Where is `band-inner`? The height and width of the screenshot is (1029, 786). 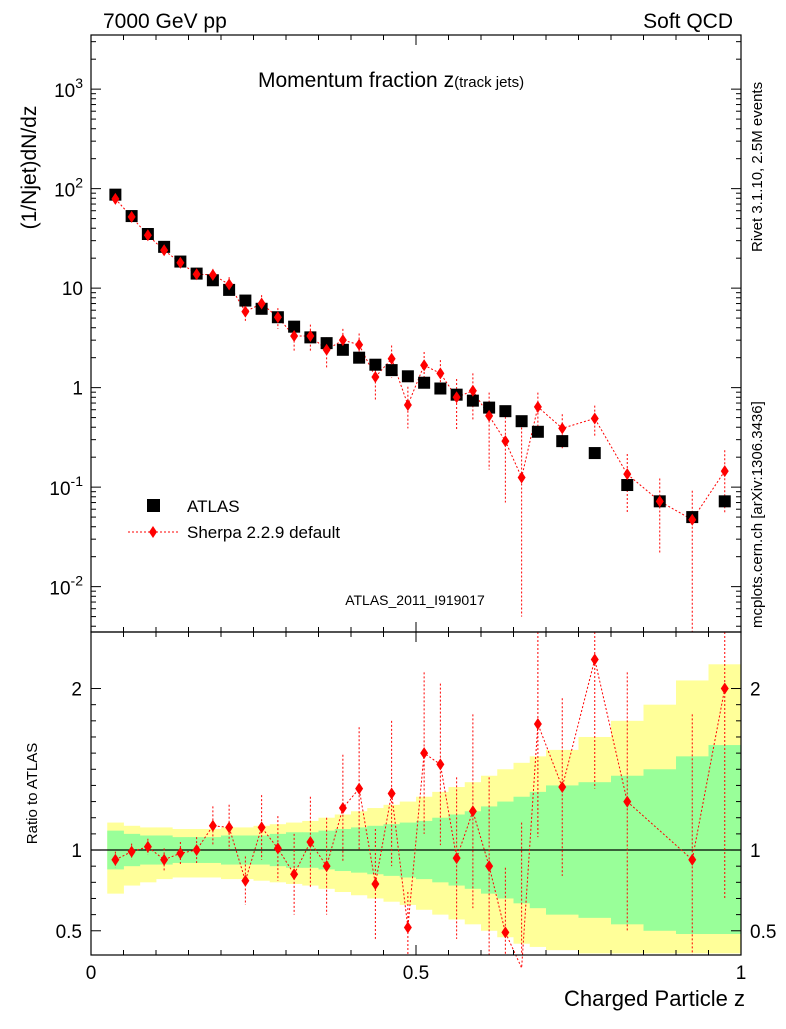 band-inner is located at coordinates (692, 845).